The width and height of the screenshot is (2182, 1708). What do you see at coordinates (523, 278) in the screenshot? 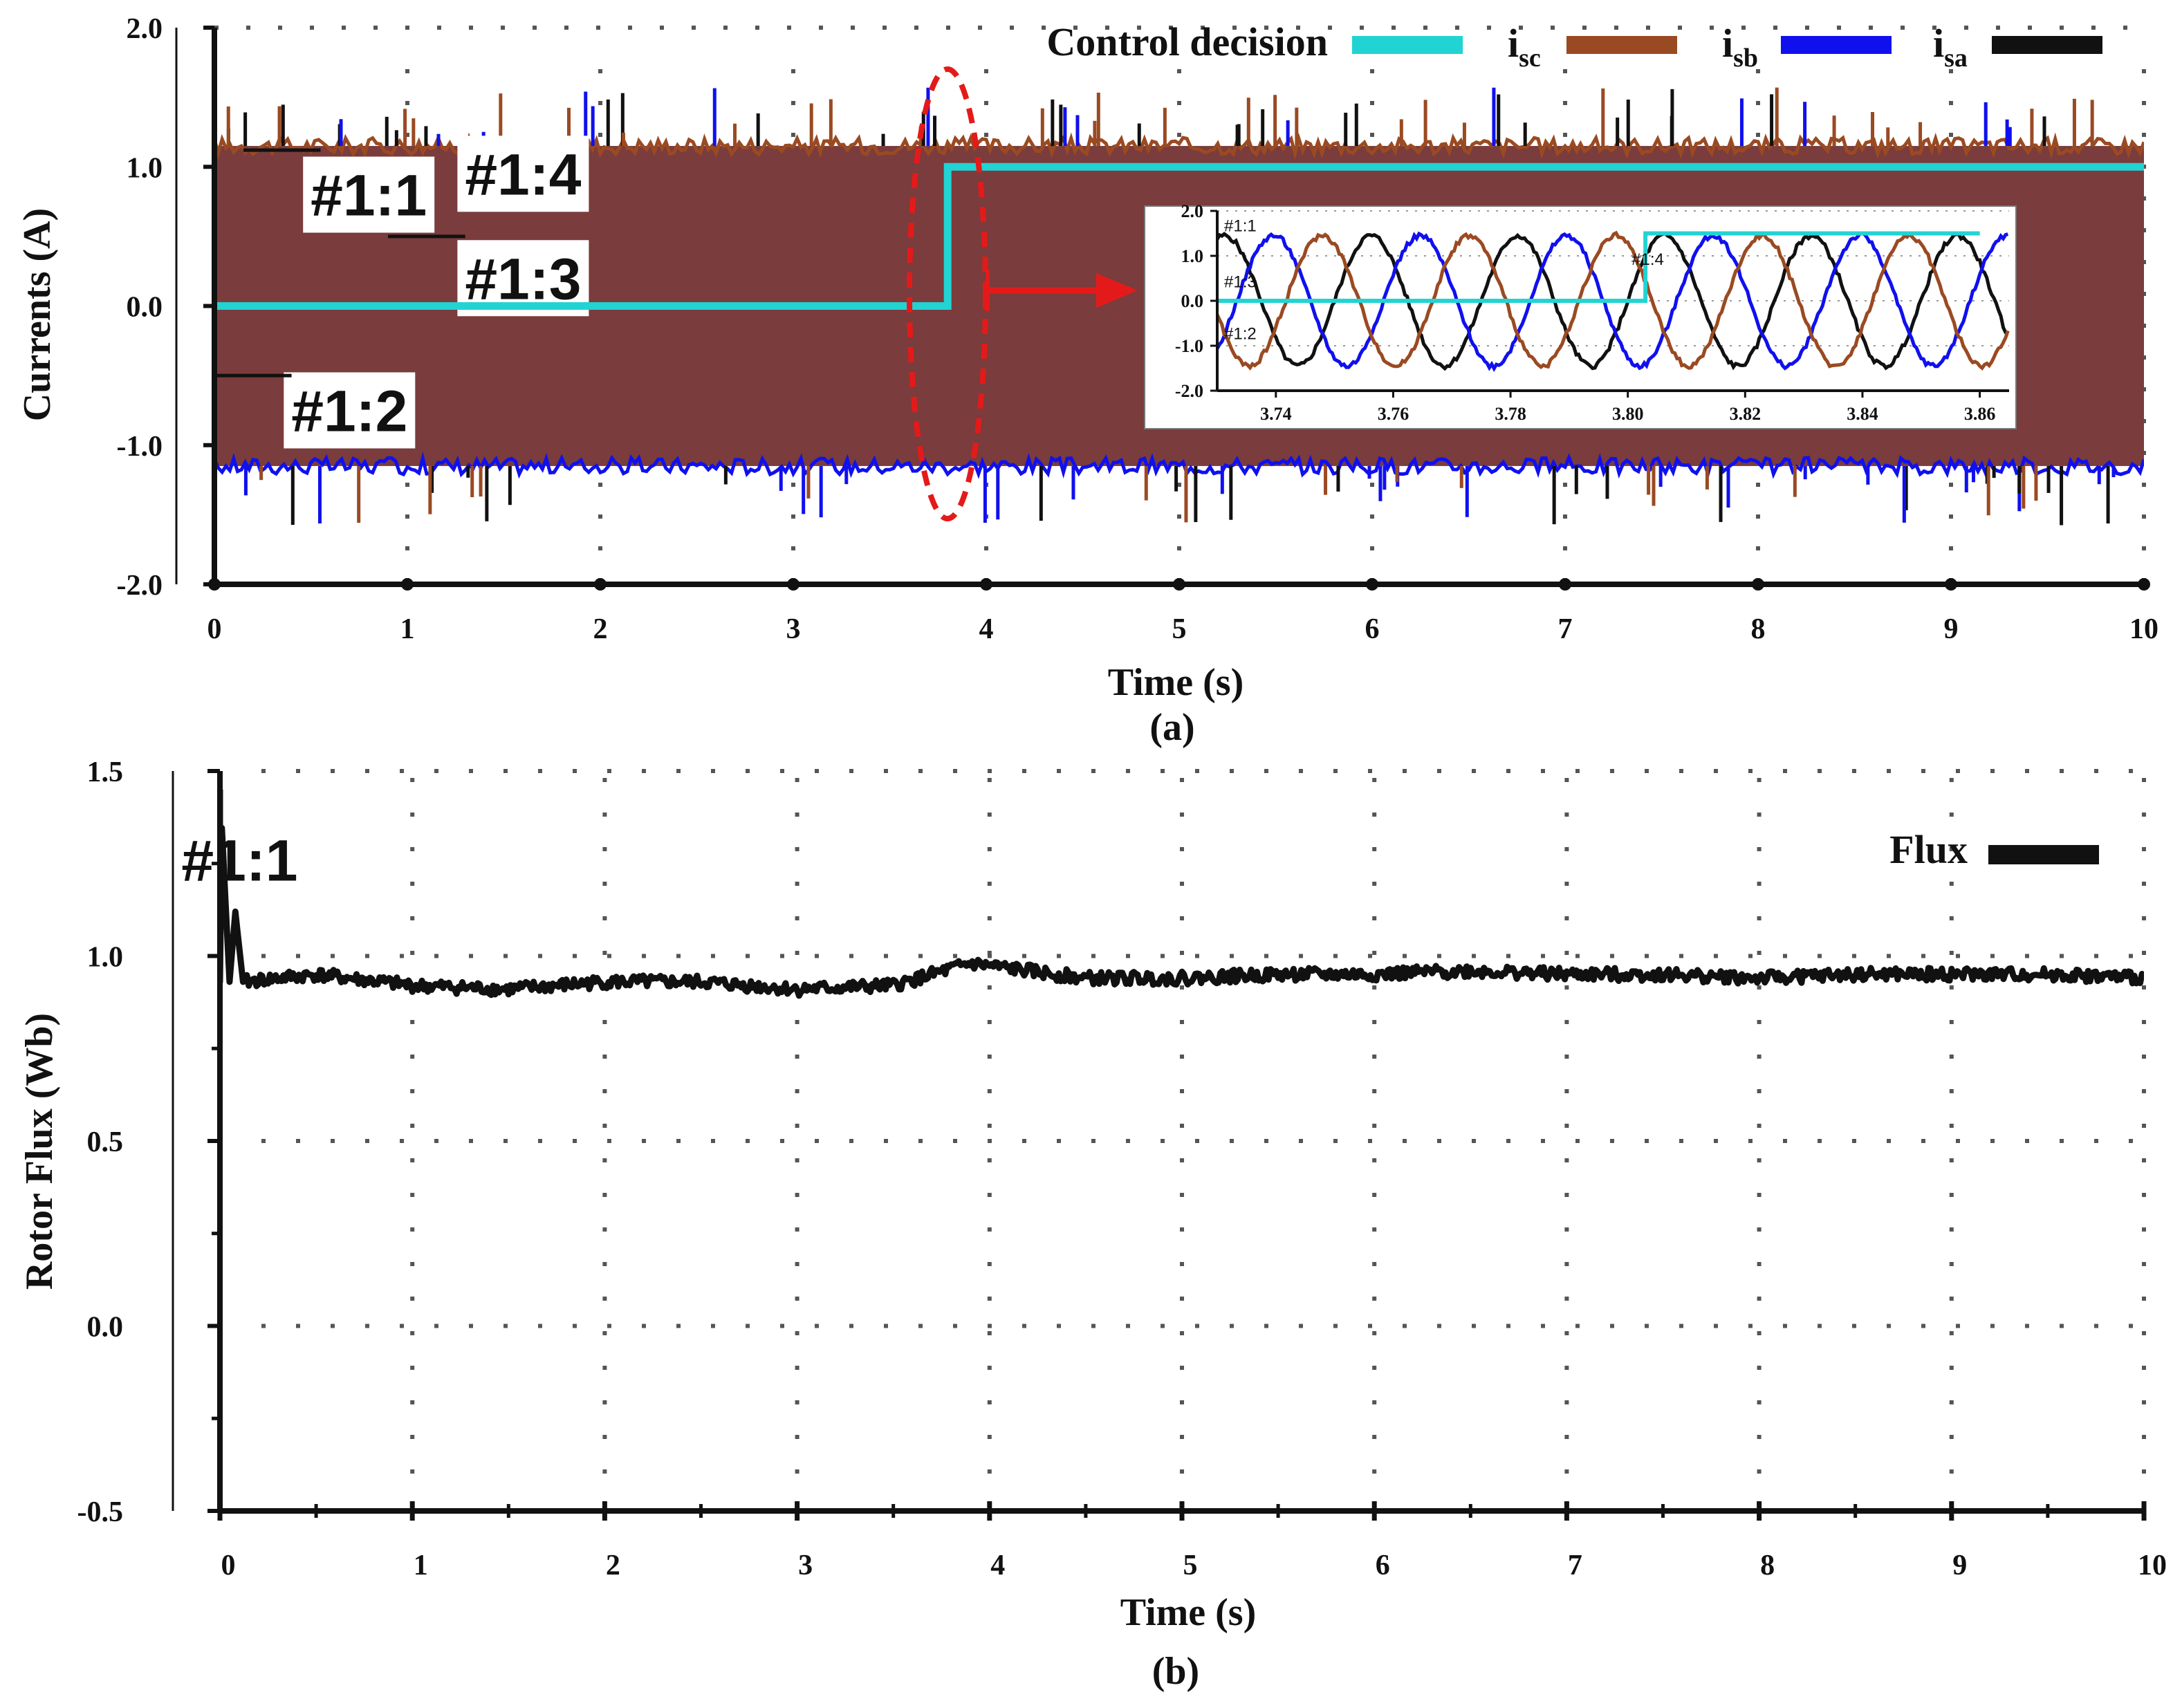
I see `annotation-label: #1:3` at bounding box center [523, 278].